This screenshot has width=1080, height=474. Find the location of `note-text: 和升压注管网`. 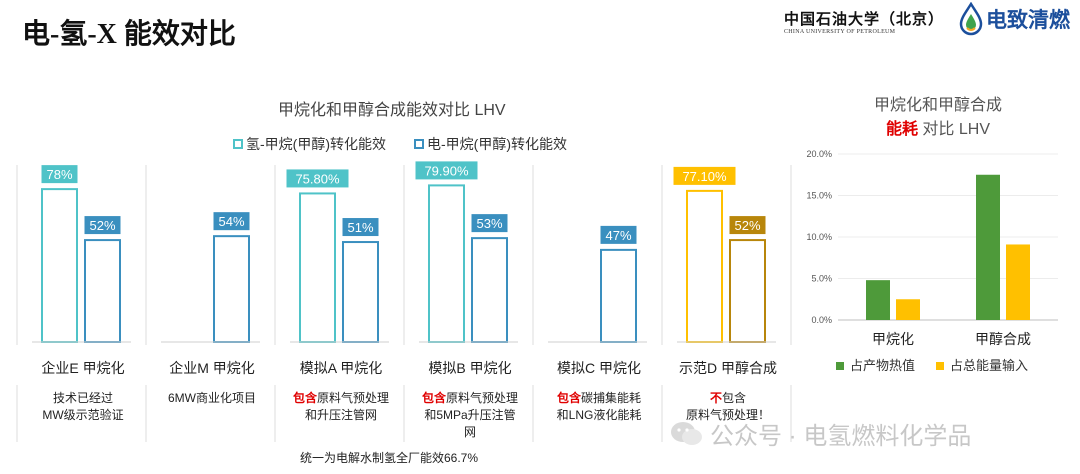

note-text: 和升压注管网 is located at coordinates (340, 415).